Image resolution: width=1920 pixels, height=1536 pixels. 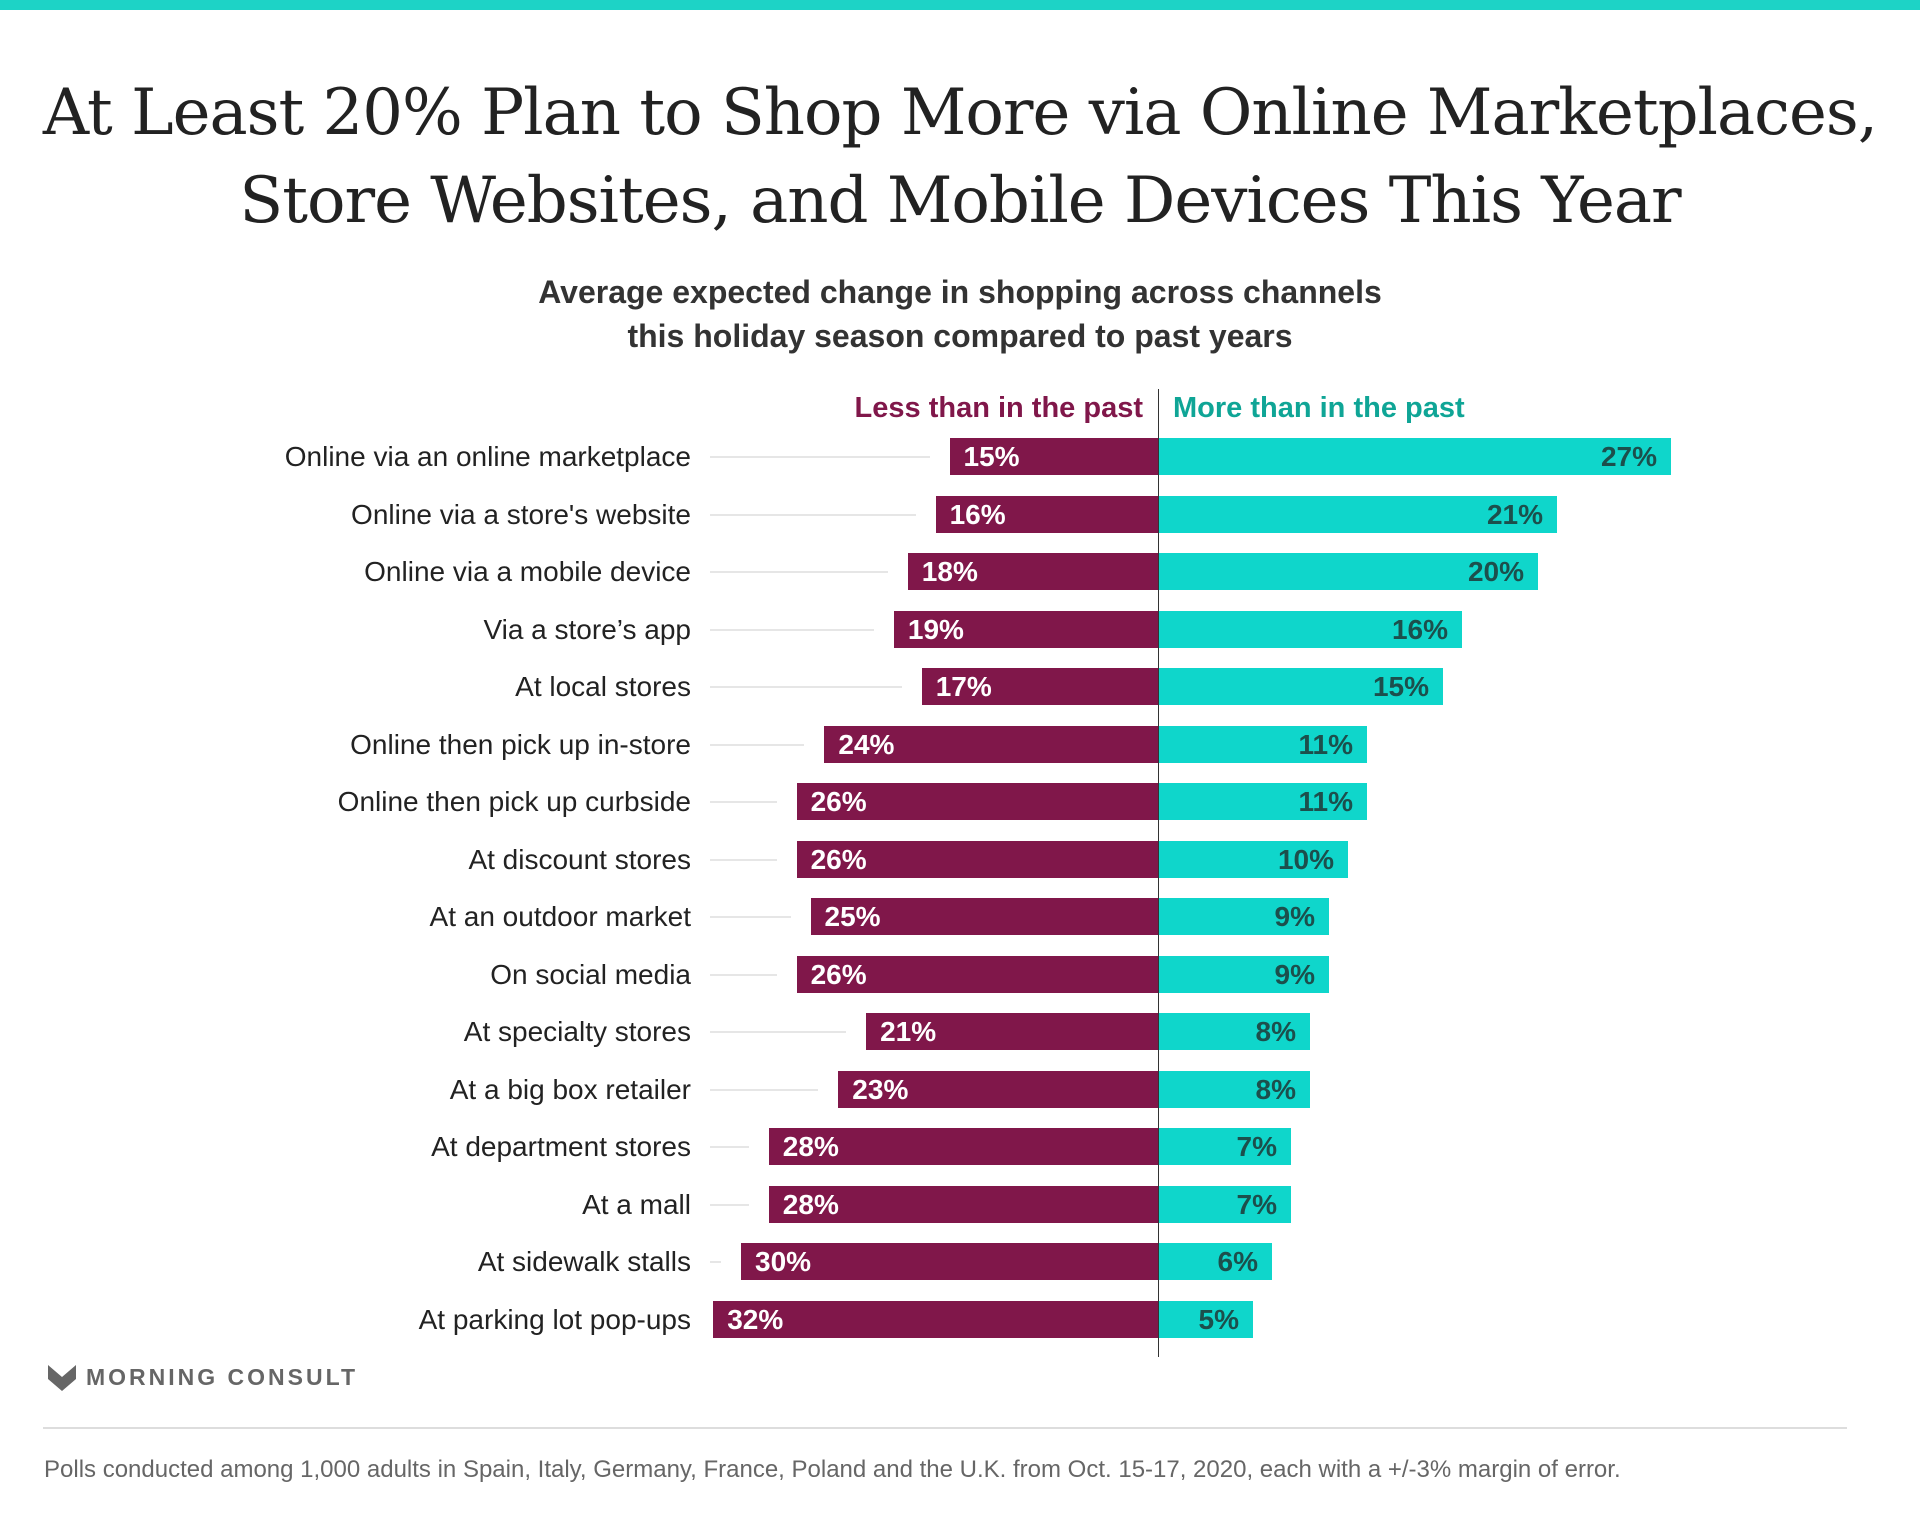 What do you see at coordinates (1400, 686) in the screenshot?
I see `value-label-more: 15%` at bounding box center [1400, 686].